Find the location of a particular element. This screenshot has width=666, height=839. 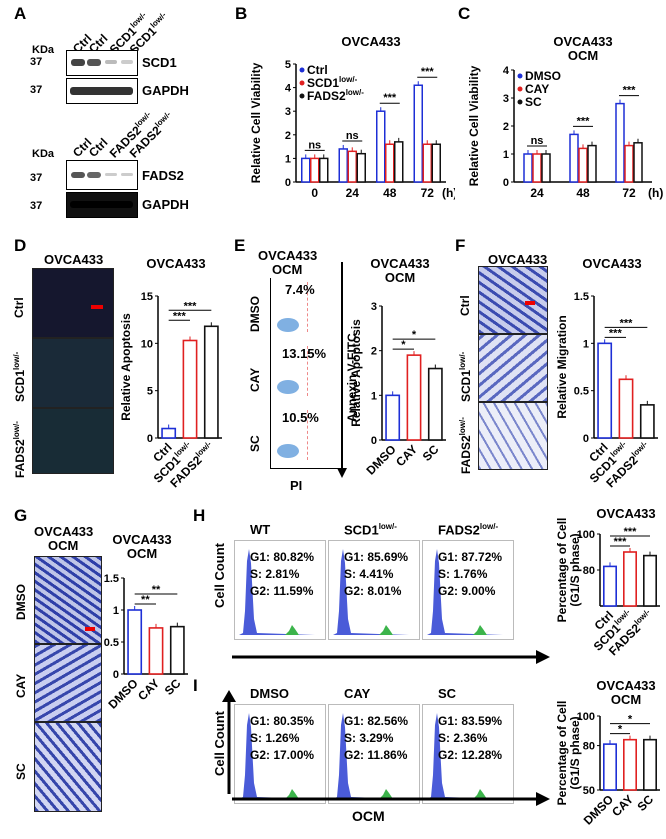

blot-label-gapdh-2: GAPDH is located at coordinates (165, 204).